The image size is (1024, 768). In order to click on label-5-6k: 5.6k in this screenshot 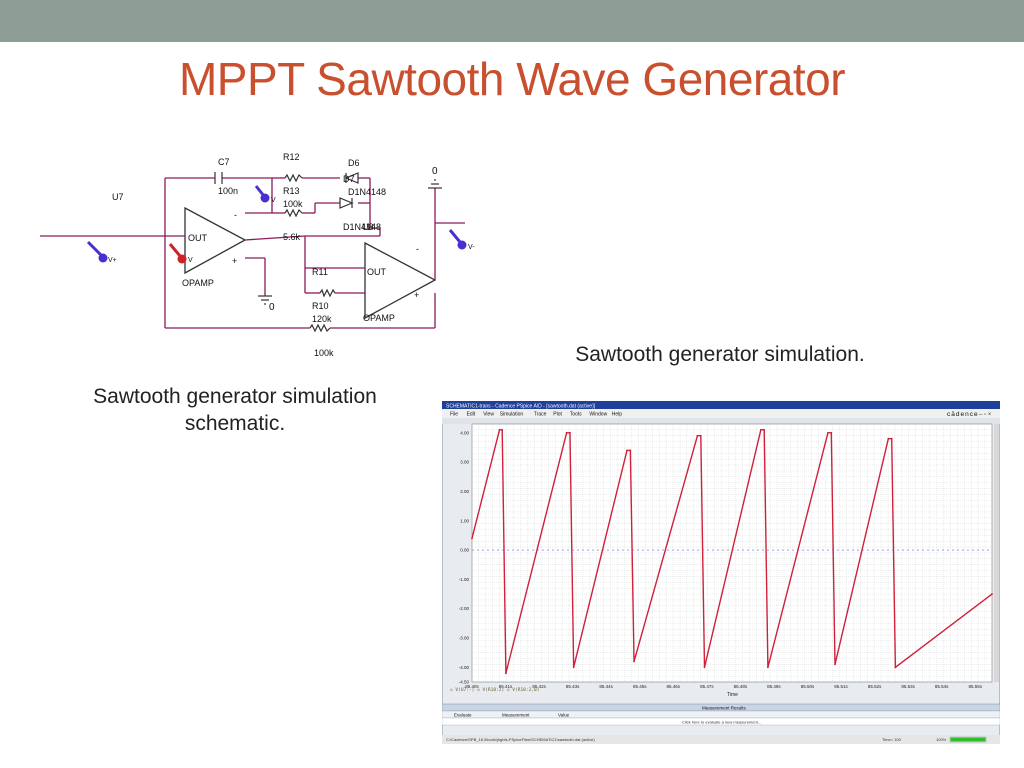, I will do `click(292, 237)`.